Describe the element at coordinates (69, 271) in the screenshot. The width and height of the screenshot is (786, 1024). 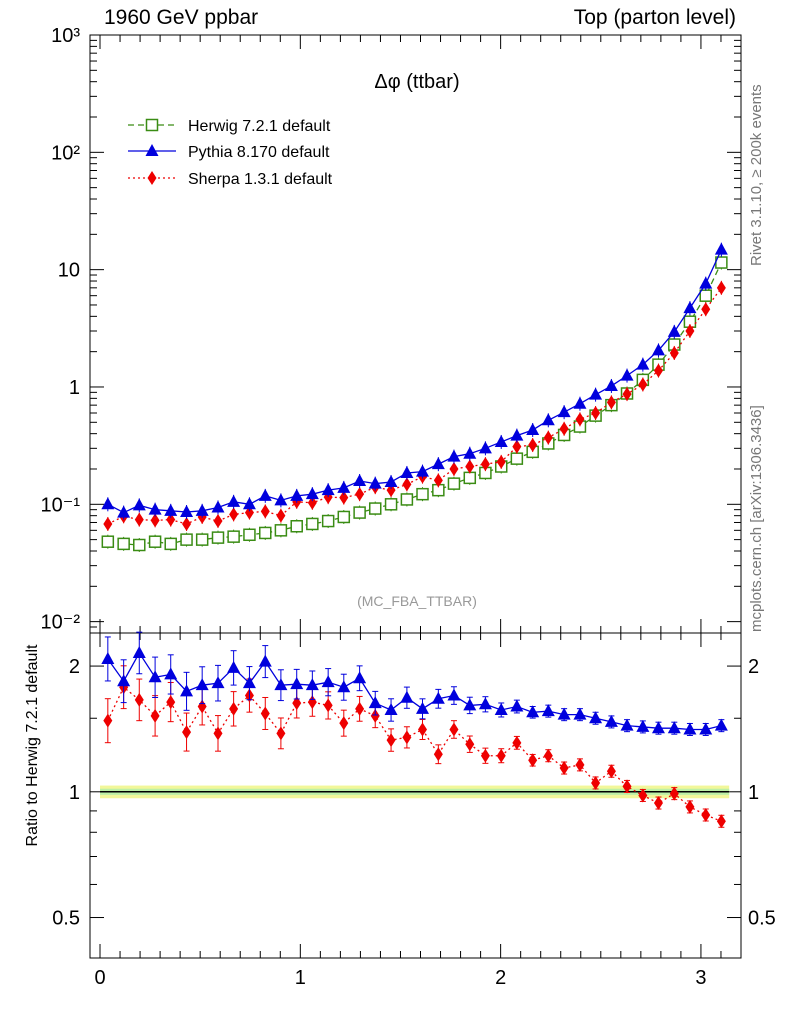
I see `y-tick-label: 10` at that location.